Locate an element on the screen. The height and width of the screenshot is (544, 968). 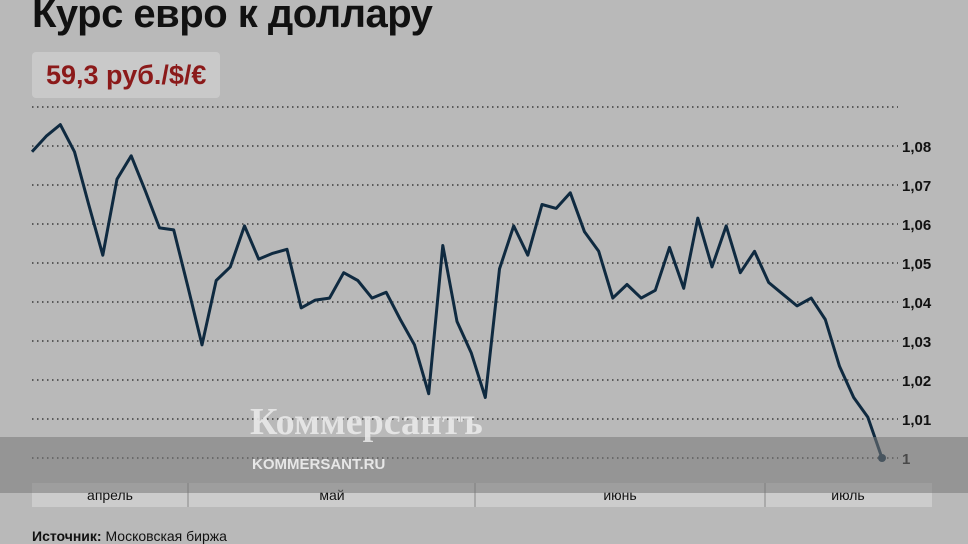
chart-title: Курс евро к доллару is located at coordinates (232, 18).